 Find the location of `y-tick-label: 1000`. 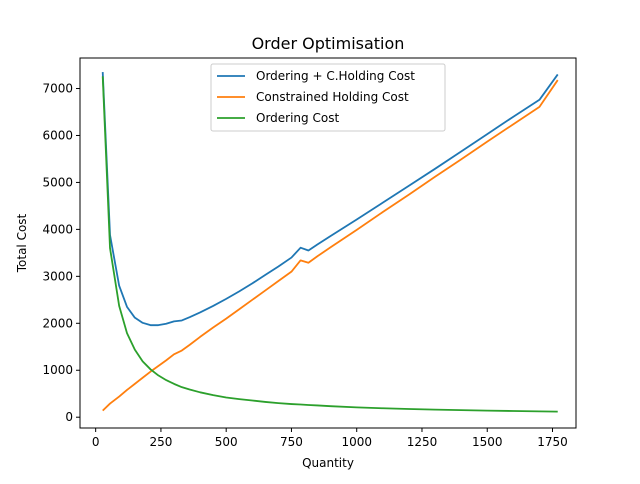

y-tick-label: 1000 is located at coordinates (57, 370).